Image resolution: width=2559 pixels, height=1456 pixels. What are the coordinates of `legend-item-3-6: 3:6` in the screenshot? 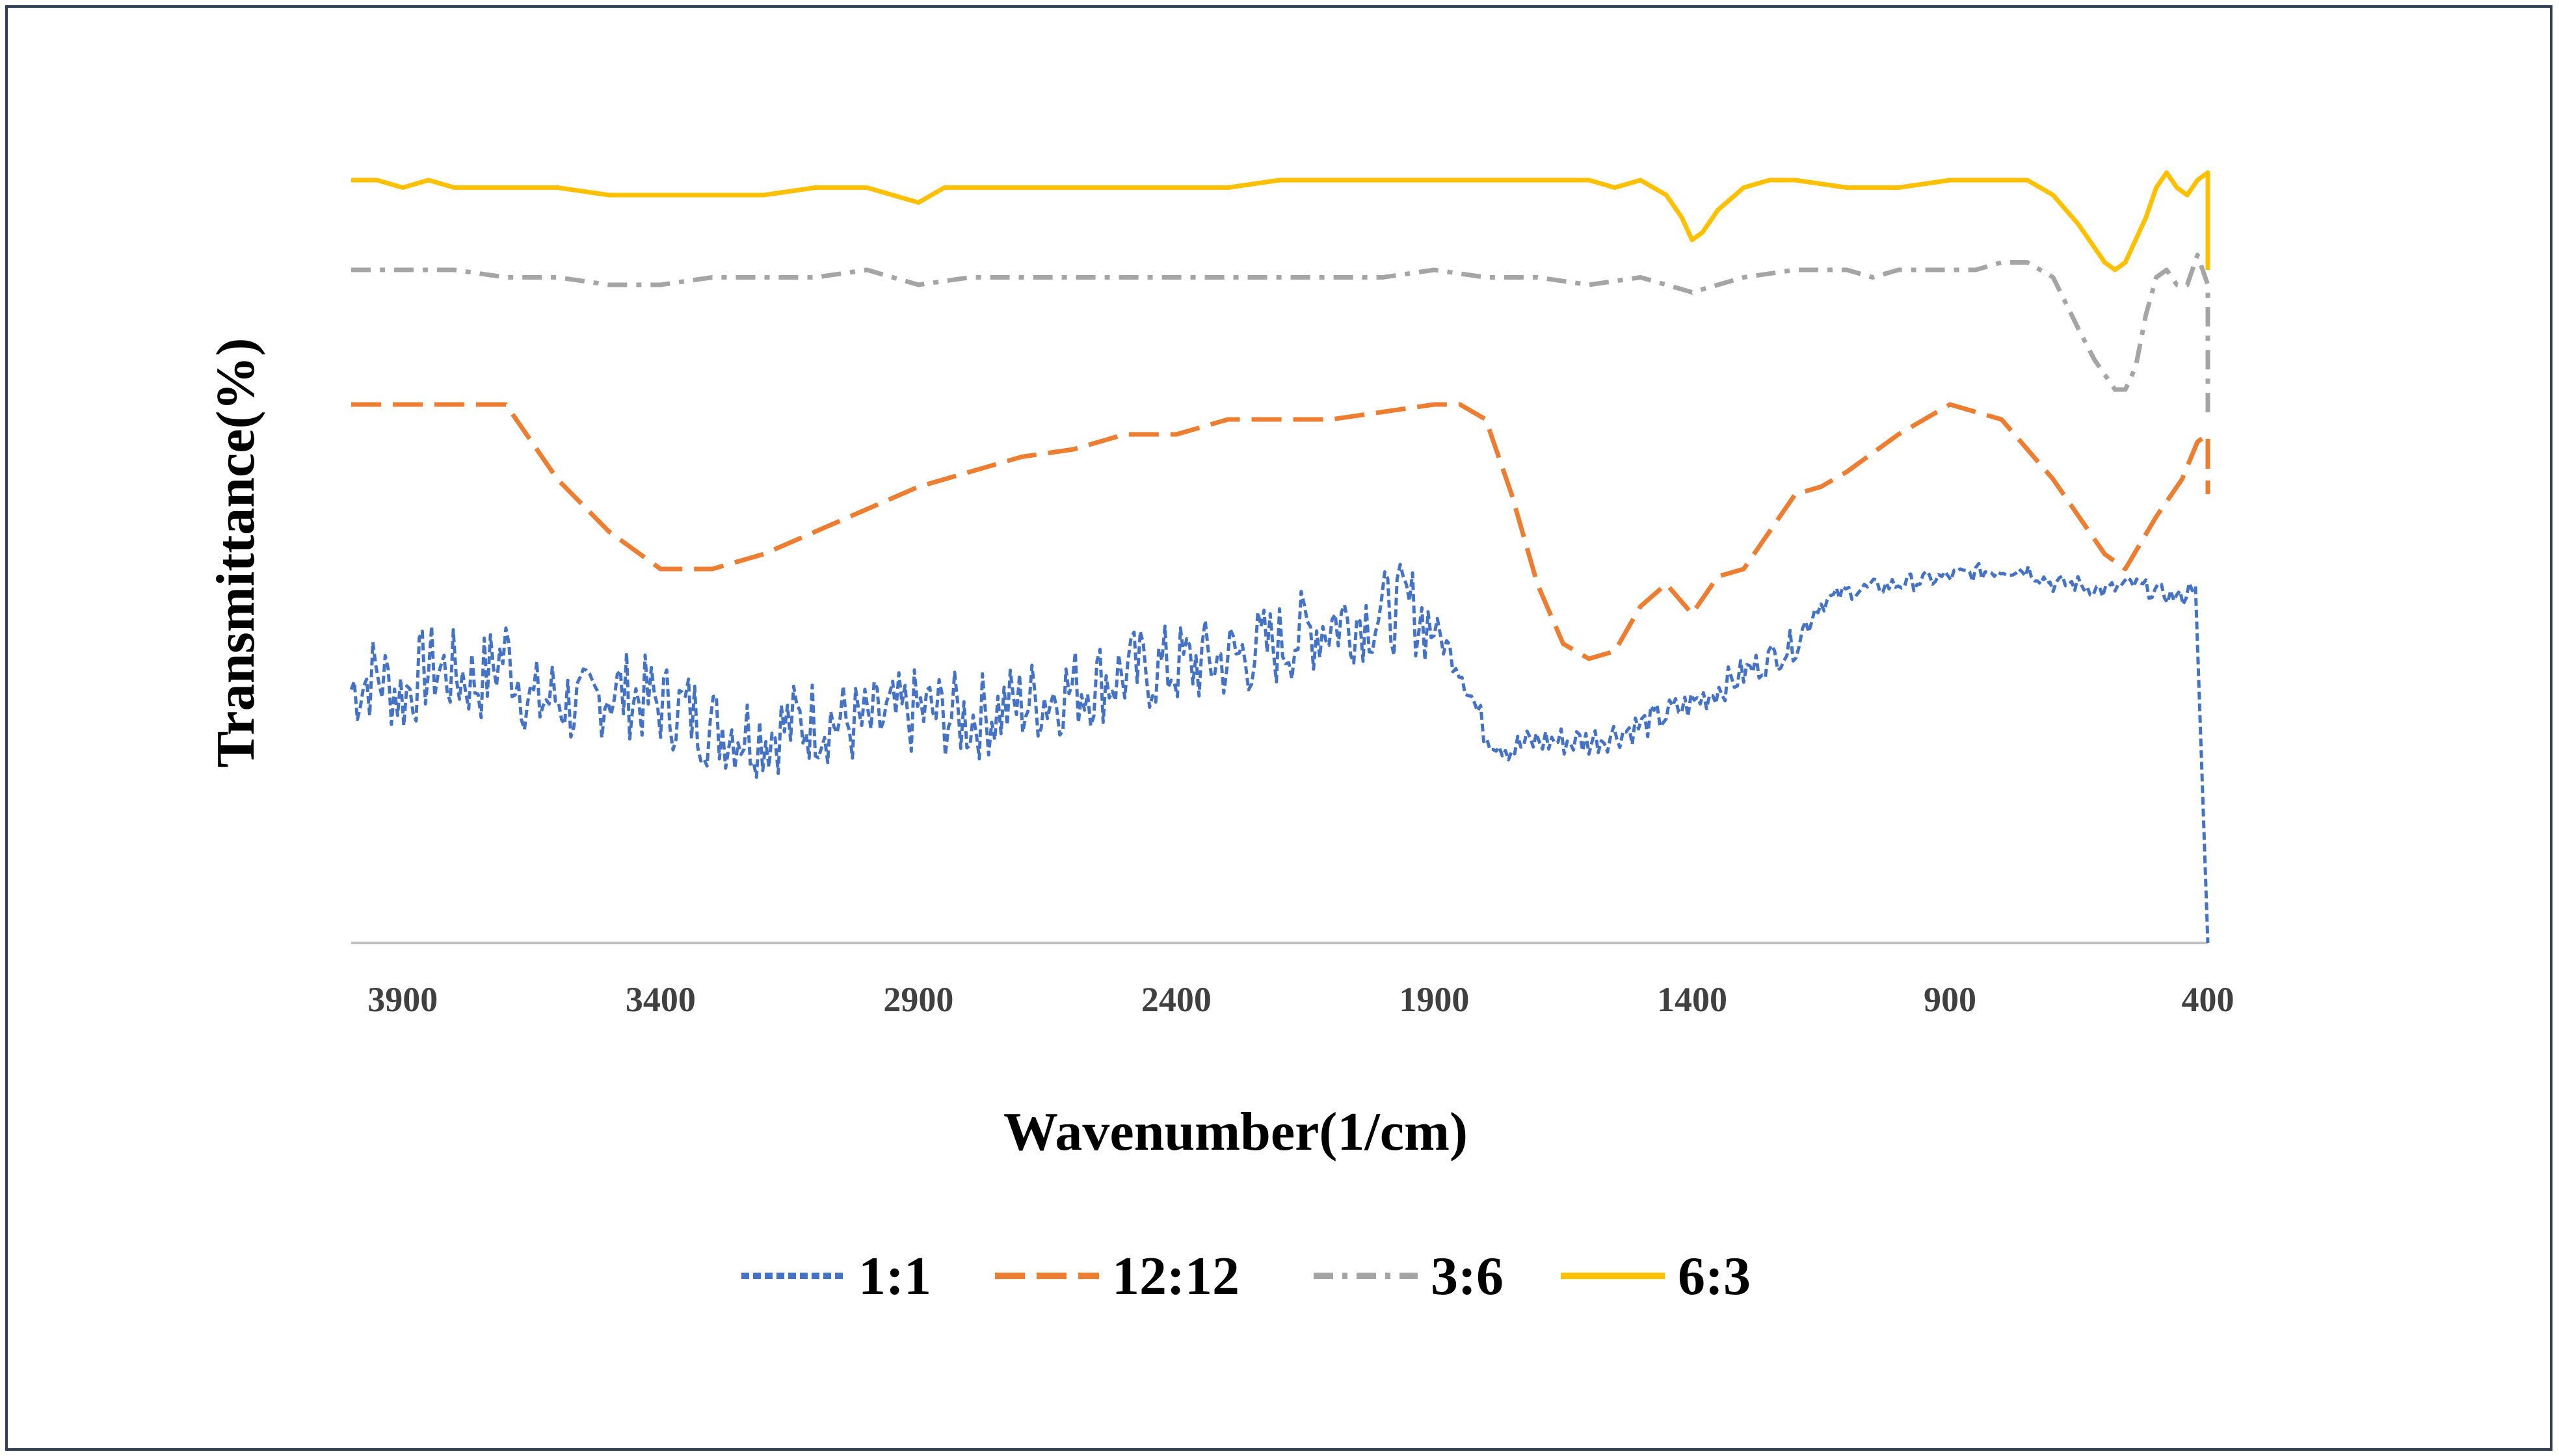 It's located at (1409, 1276).